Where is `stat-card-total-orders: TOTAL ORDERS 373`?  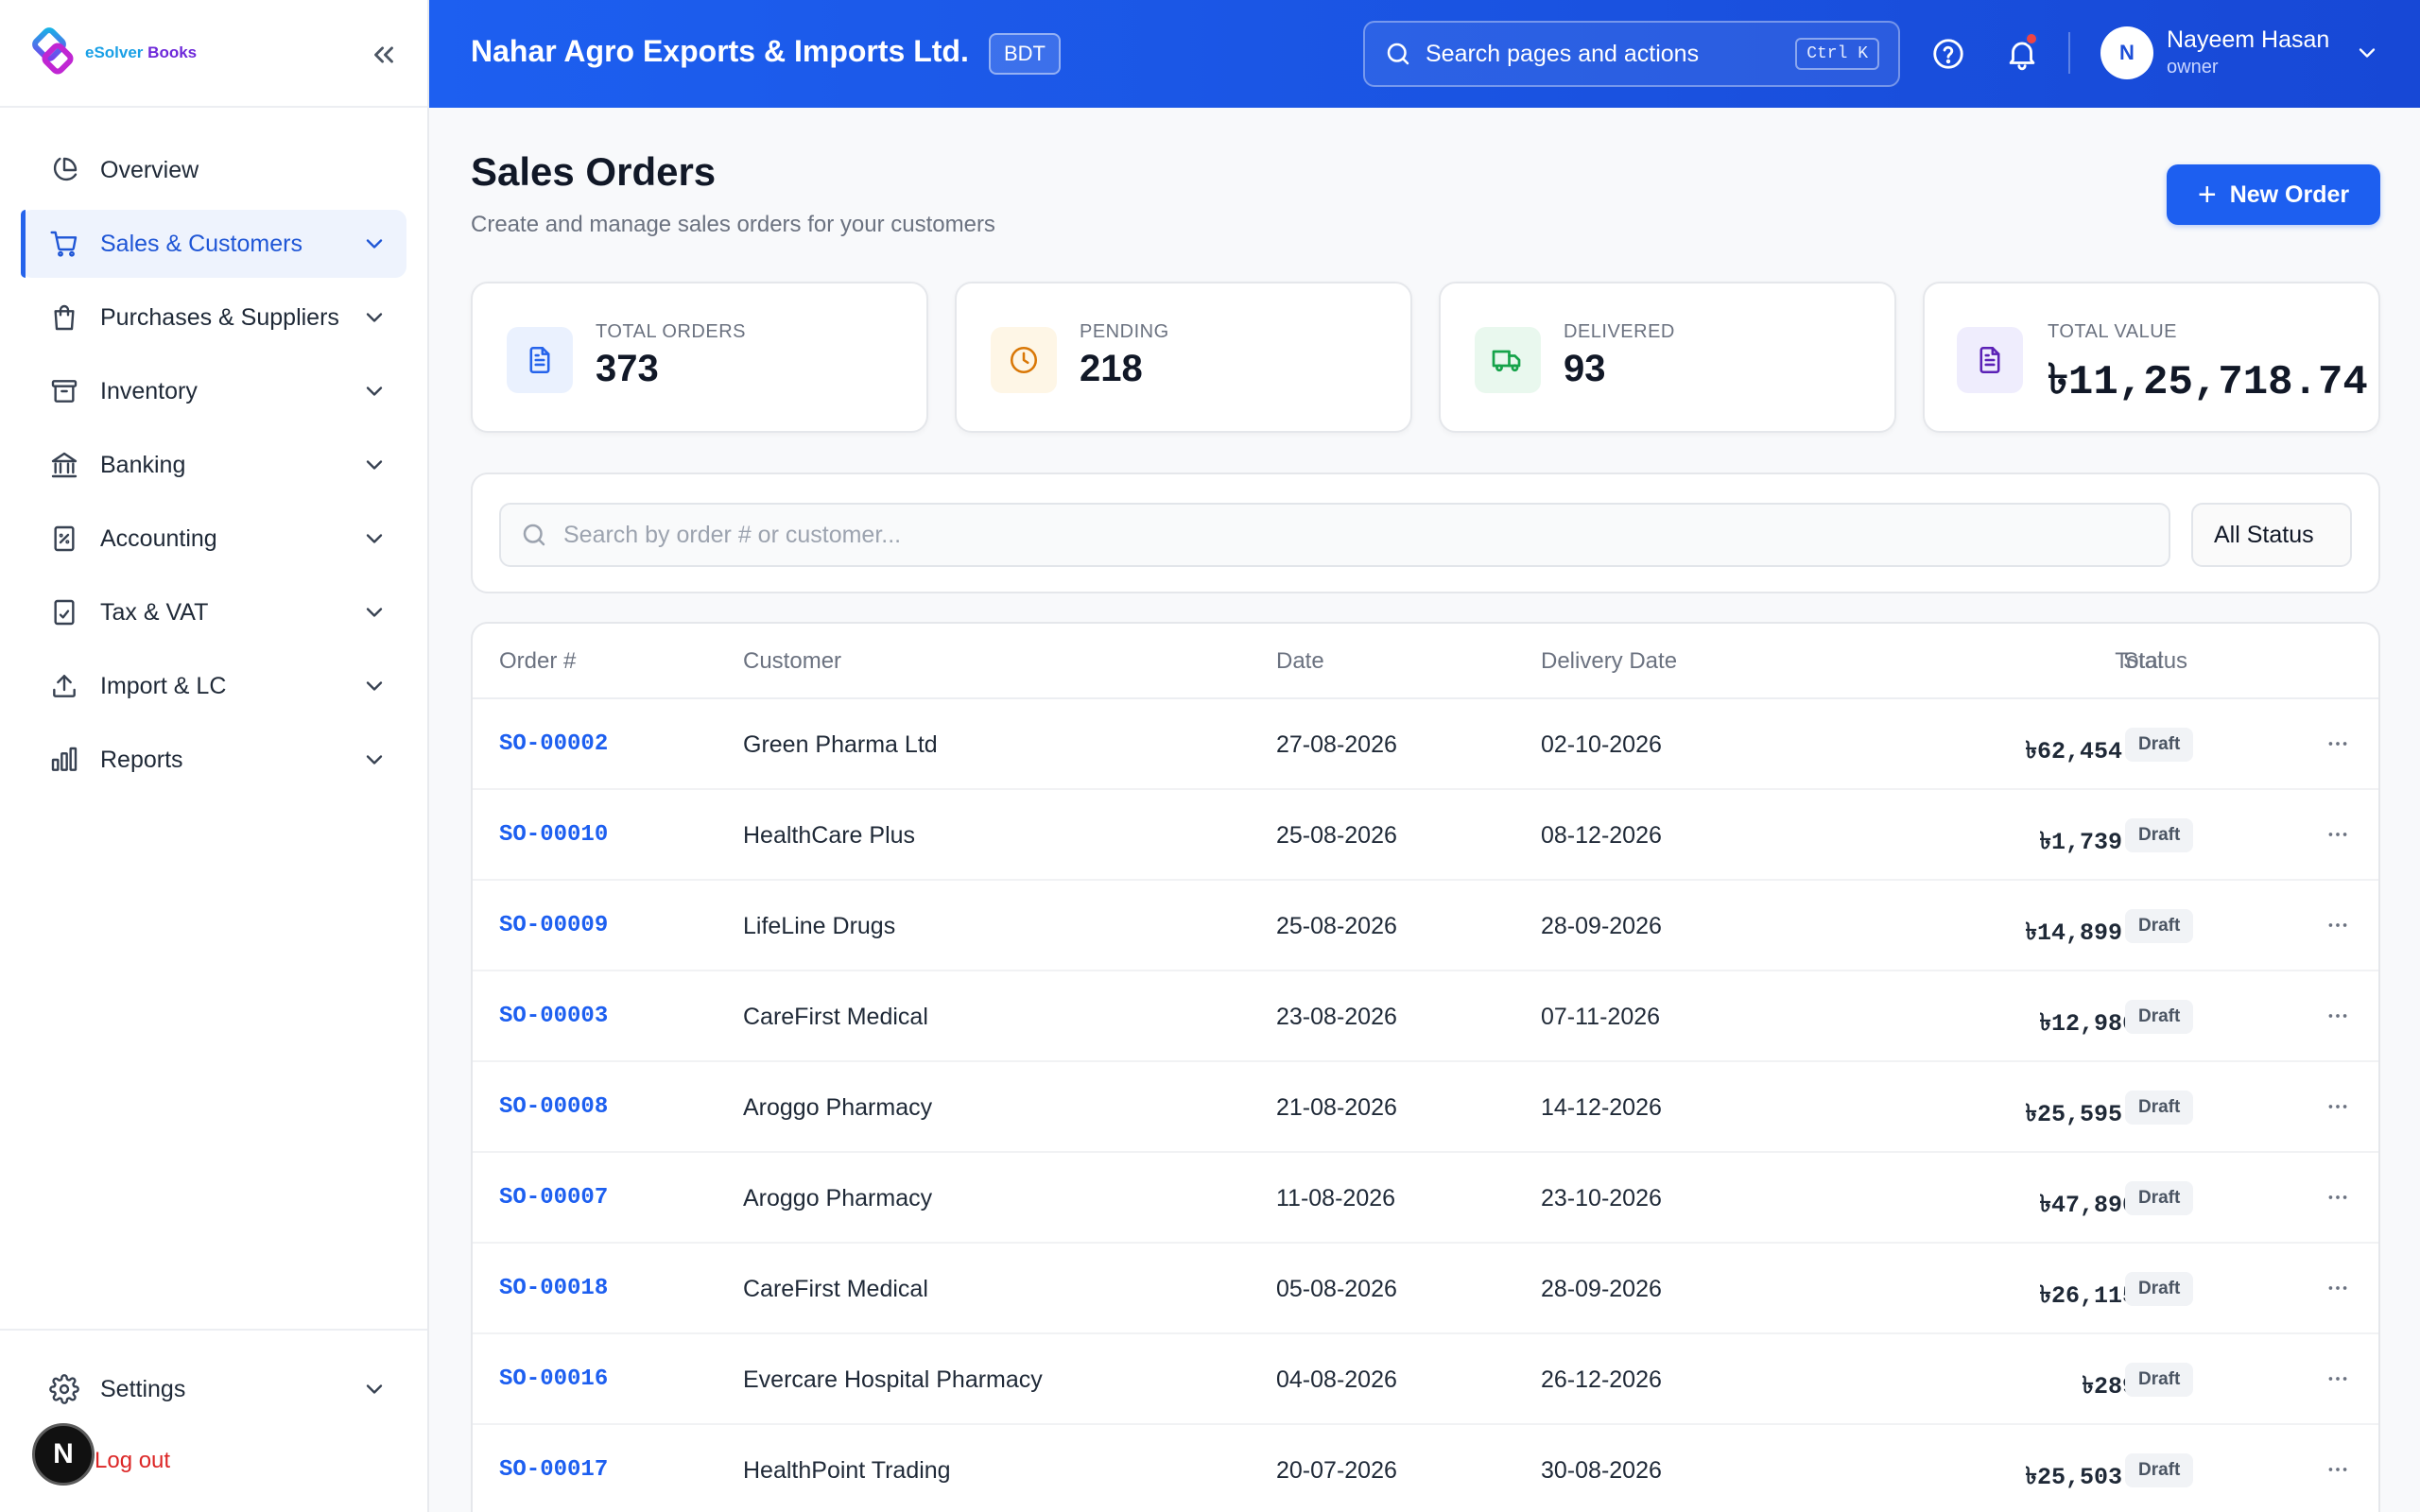 stat-card-total-orders: TOTAL ORDERS 373 is located at coordinates (699, 357).